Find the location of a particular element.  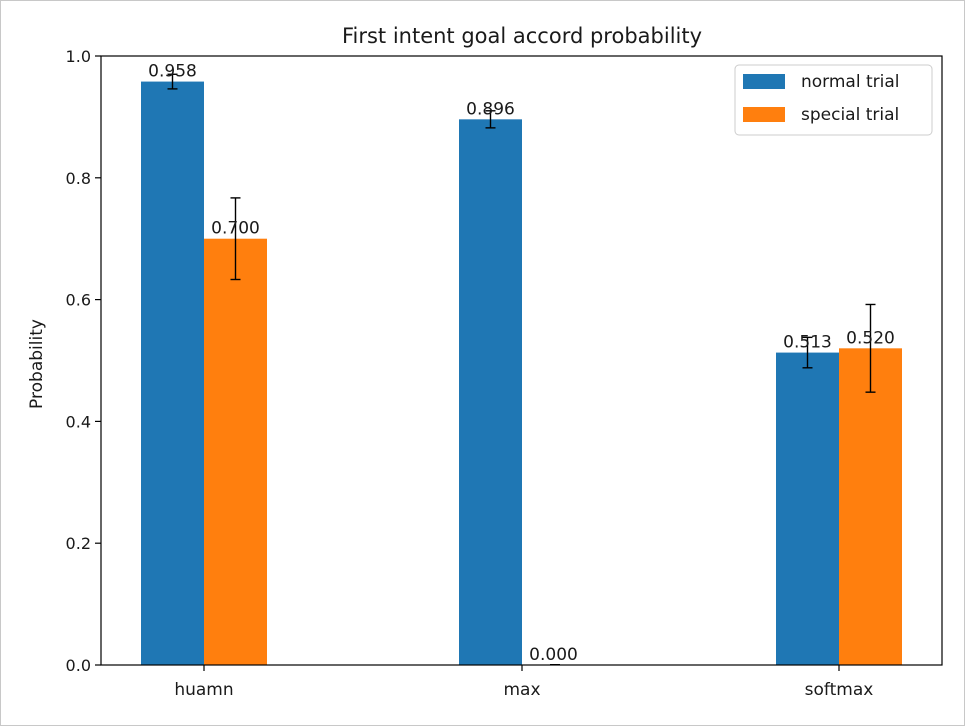

chart-title: First intent goal accord probability is located at coordinates (522, 36).